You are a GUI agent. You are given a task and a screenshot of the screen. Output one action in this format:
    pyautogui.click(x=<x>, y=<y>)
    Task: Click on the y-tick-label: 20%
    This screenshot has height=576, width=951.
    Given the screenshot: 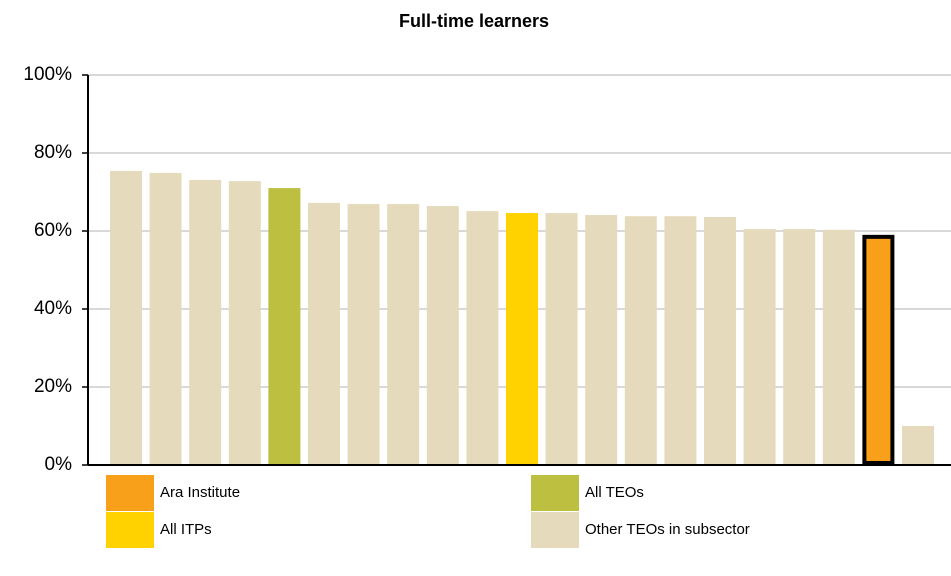 What is the action you would take?
    pyautogui.click(x=53, y=386)
    